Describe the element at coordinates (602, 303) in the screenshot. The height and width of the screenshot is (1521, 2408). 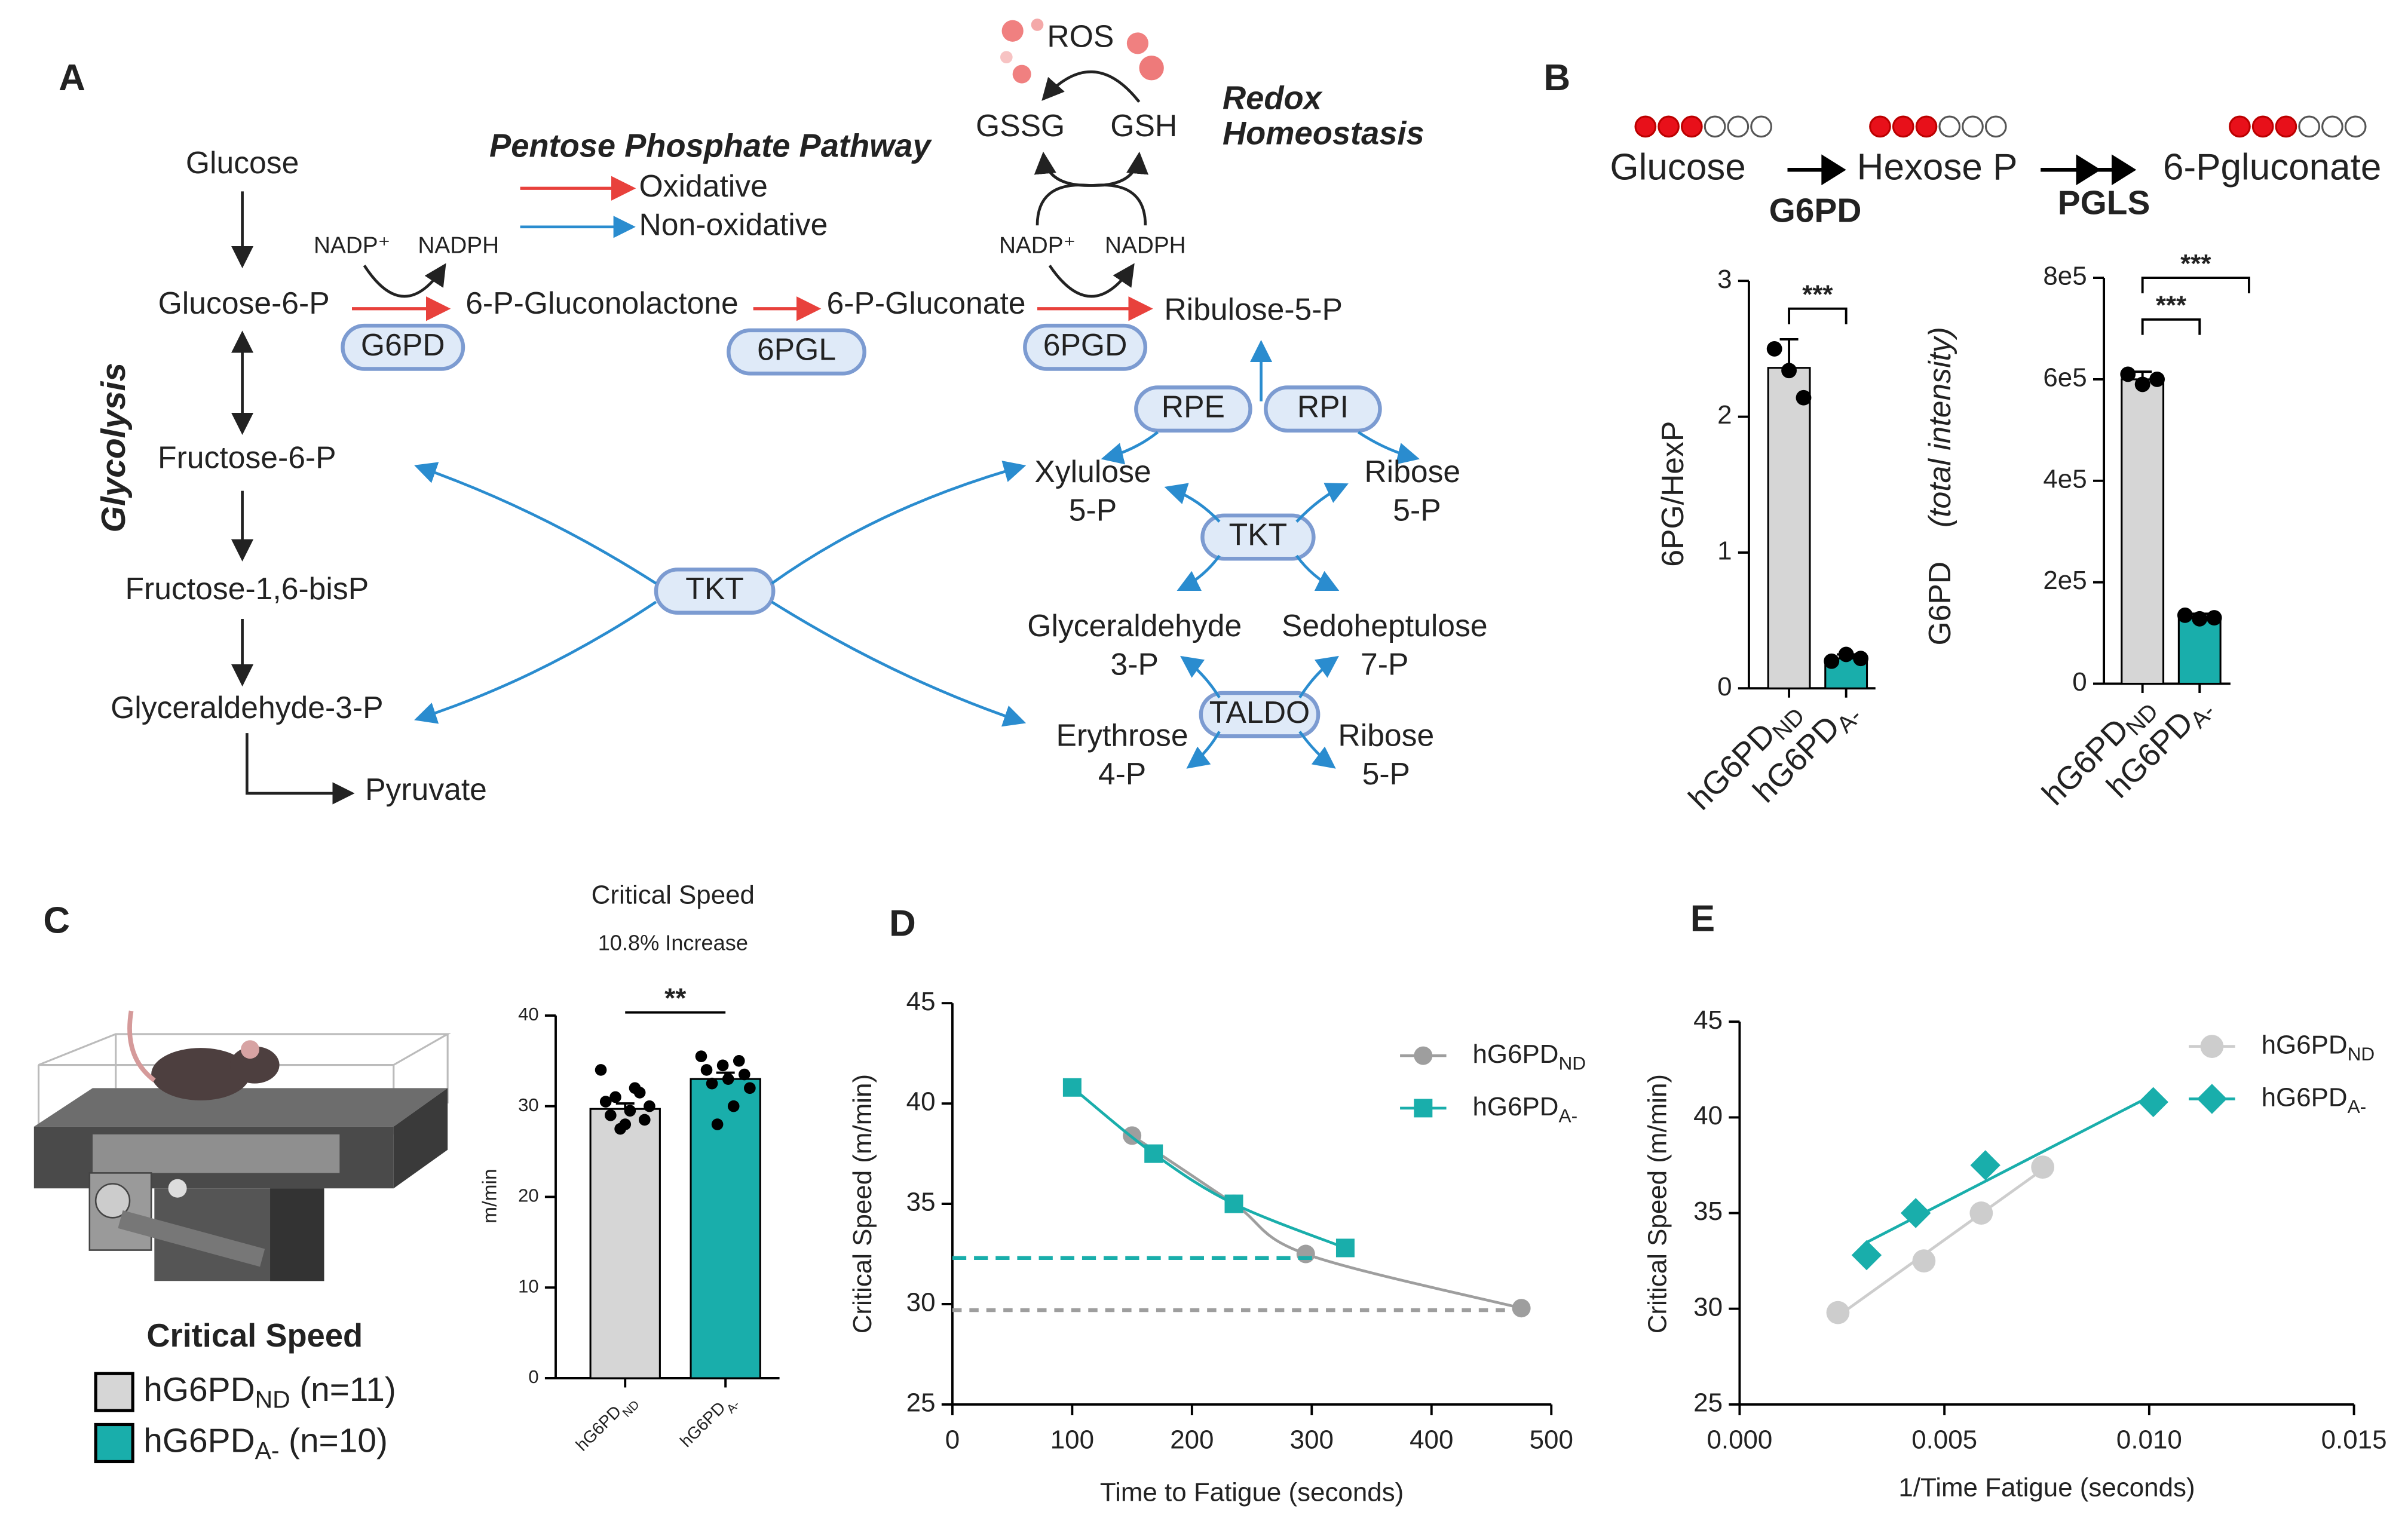
I see `metabolite: 6-P-Gluconolactone` at that location.